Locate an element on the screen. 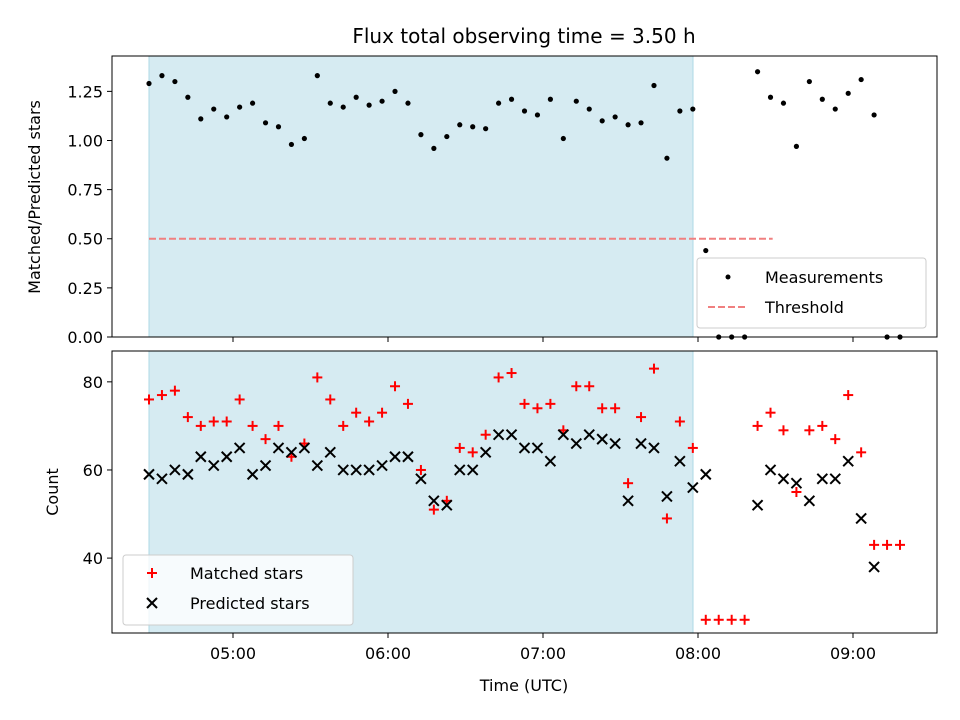 This screenshot has width=960, height=720. legend-predicted-stars: Predicted stars is located at coordinates (250, 603).